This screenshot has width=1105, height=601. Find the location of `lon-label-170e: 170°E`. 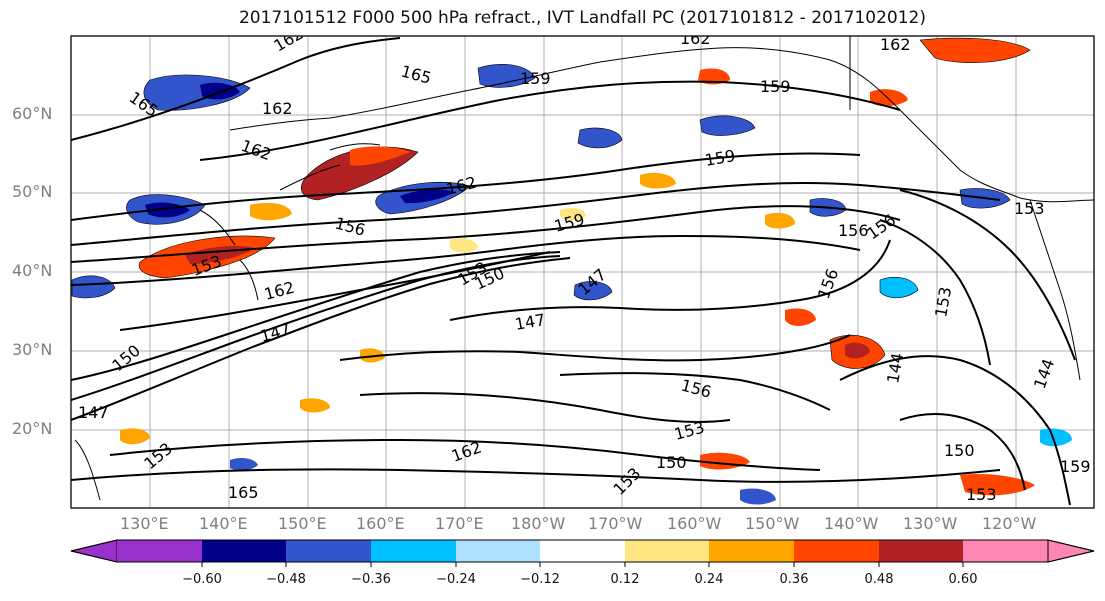

lon-label-170e: 170°E is located at coordinates (459, 523).